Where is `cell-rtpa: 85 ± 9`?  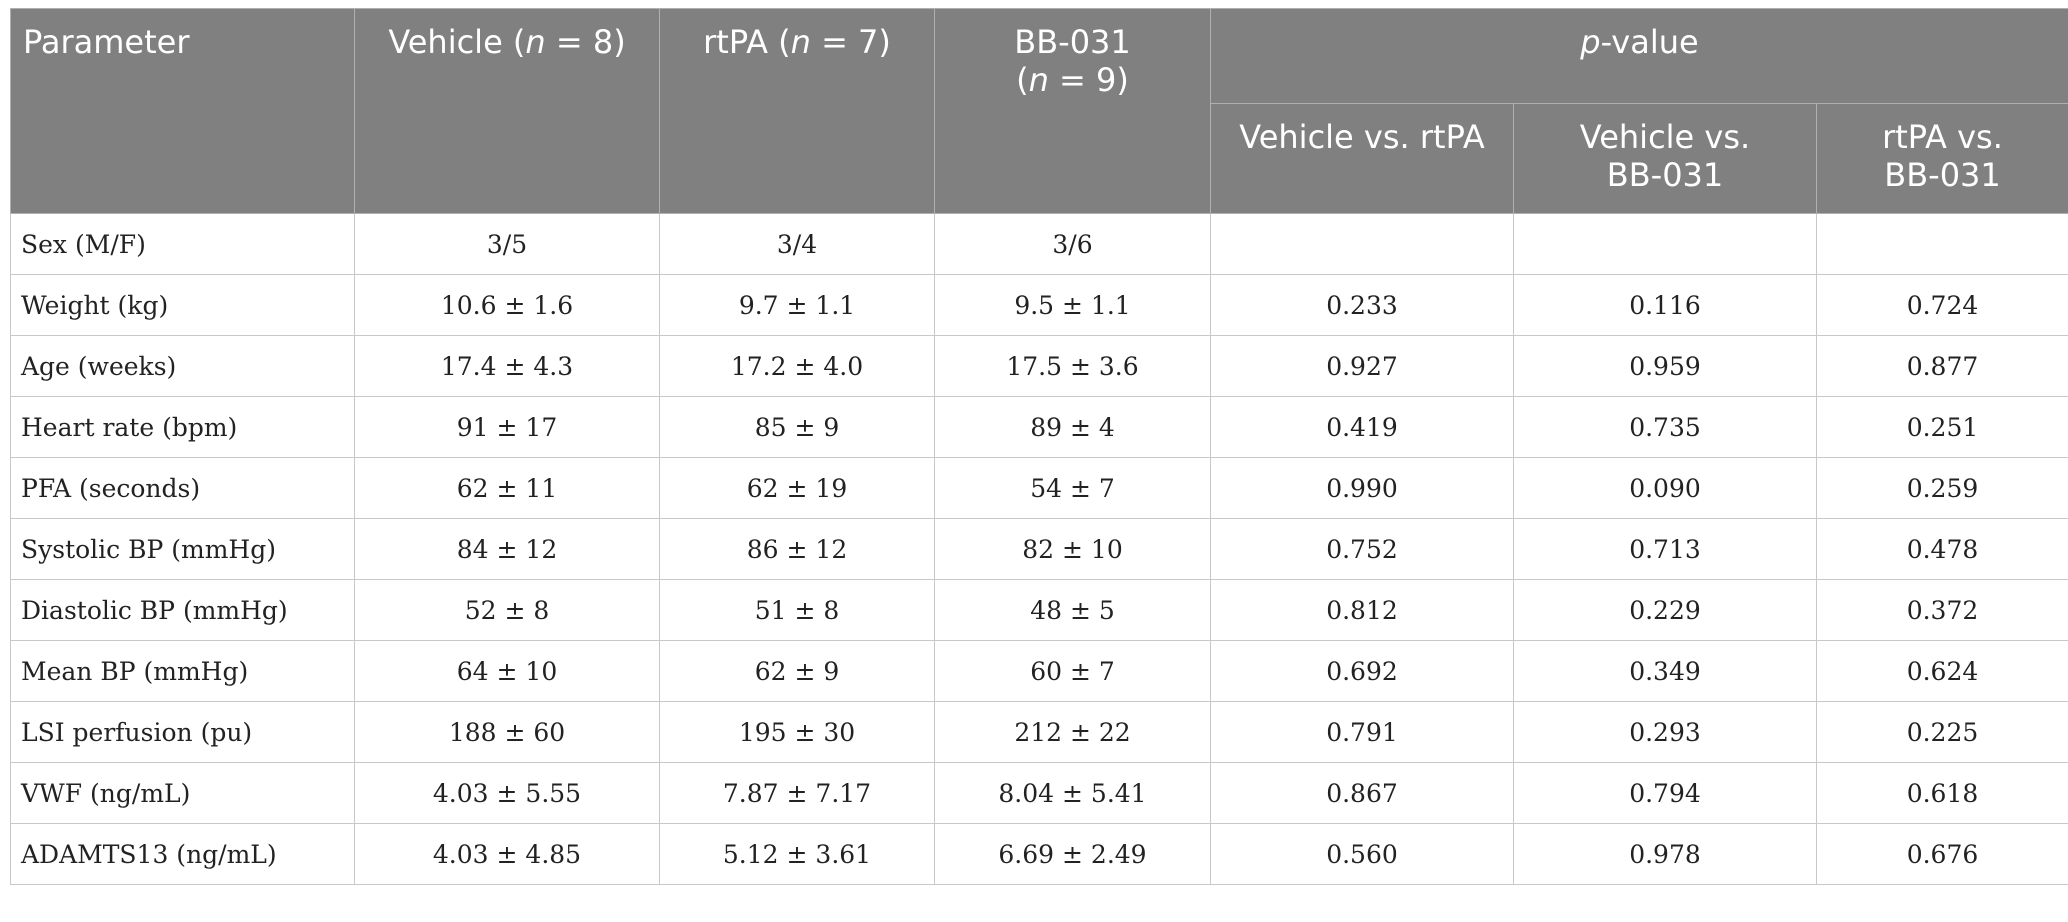 cell-rtpa: 85 ± 9 is located at coordinates (797, 427).